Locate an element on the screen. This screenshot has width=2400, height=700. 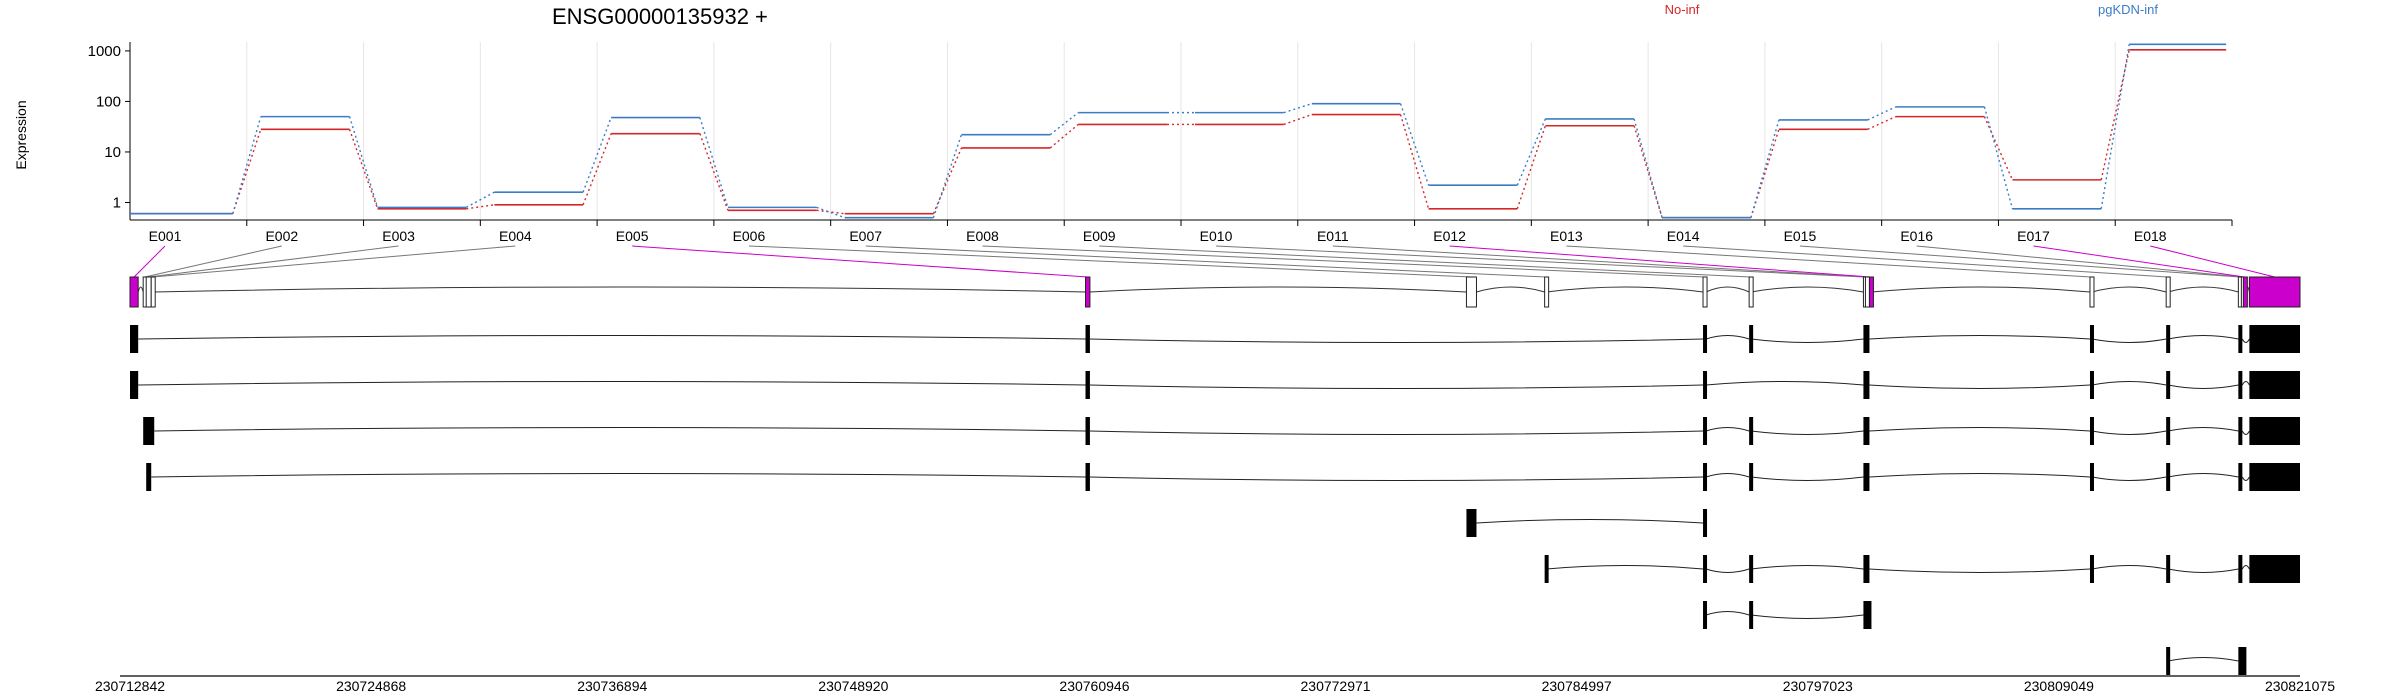
y-tick-label: 1 is located at coordinates (117, 202).